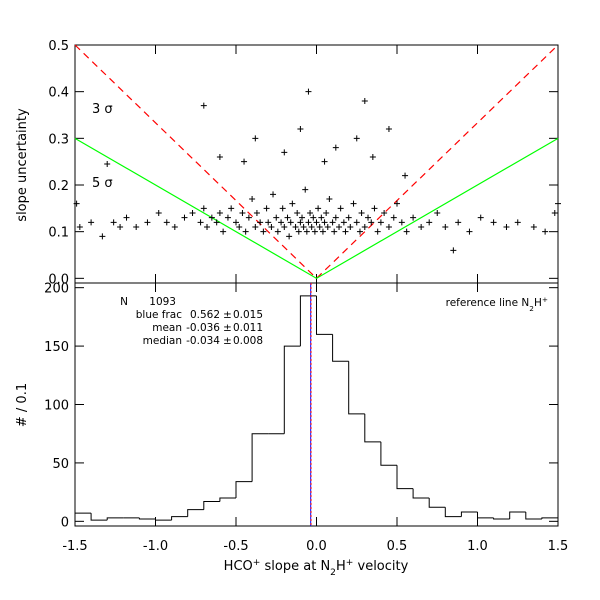 The image size is (600, 600). Describe the element at coordinates (235, 546) in the screenshot. I see `x-tick-label: -0.5` at that location.